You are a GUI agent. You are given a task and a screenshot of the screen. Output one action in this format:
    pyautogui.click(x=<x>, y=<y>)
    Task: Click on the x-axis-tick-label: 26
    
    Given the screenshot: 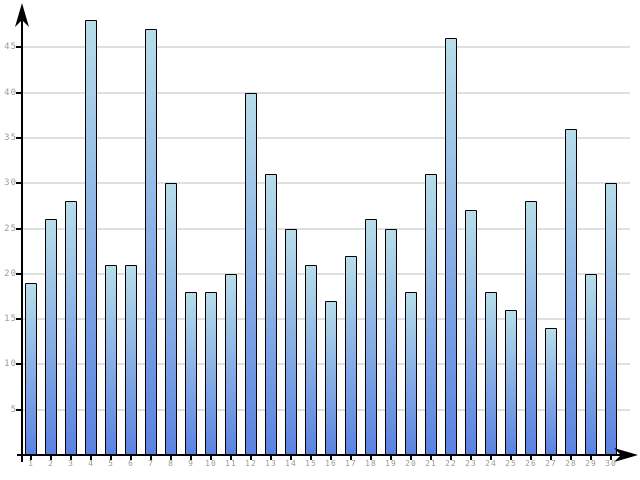 What is the action you would take?
    pyautogui.click(x=531, y=463)
    